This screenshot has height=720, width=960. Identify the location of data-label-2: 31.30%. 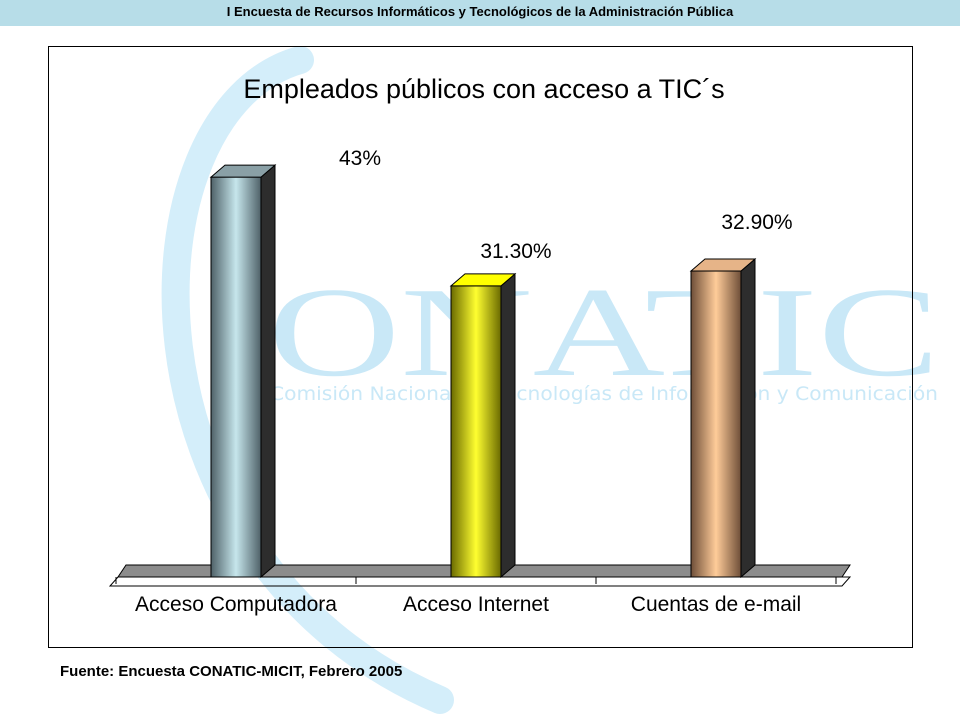
(515, 251).